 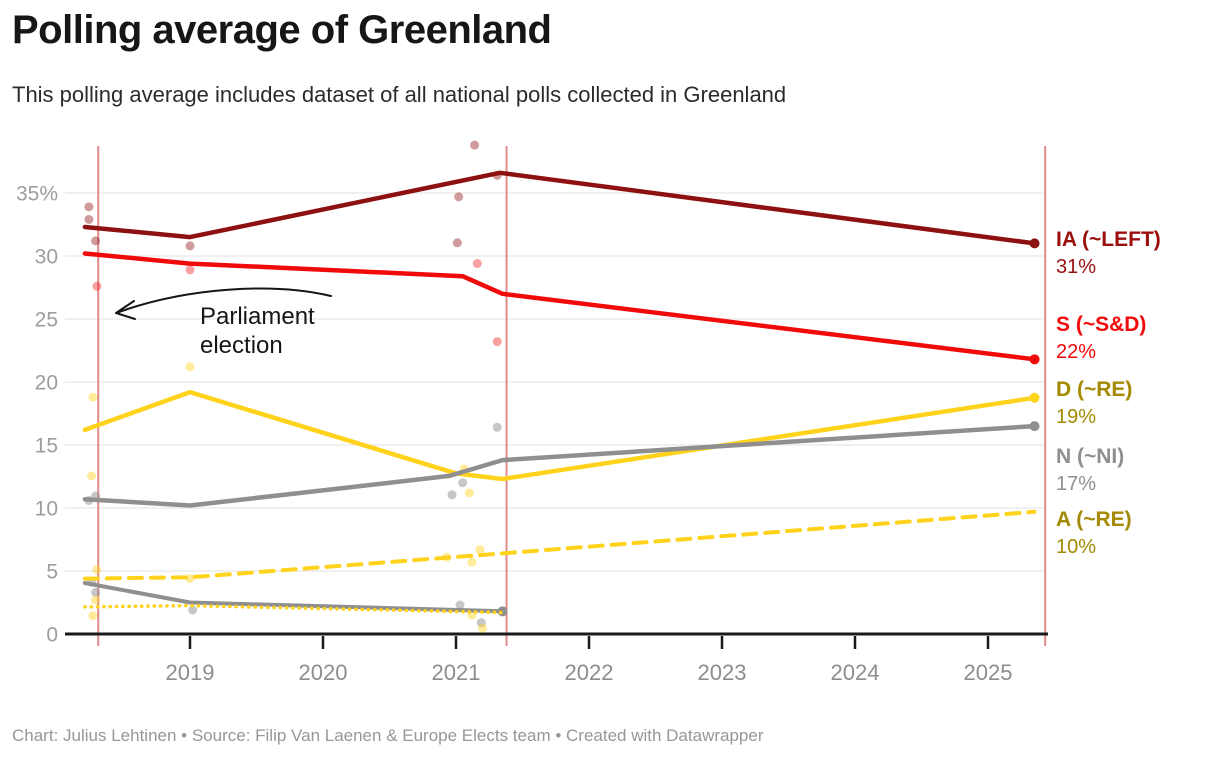 I want to click on svg-text: 2025, so click(x=988, y=672).